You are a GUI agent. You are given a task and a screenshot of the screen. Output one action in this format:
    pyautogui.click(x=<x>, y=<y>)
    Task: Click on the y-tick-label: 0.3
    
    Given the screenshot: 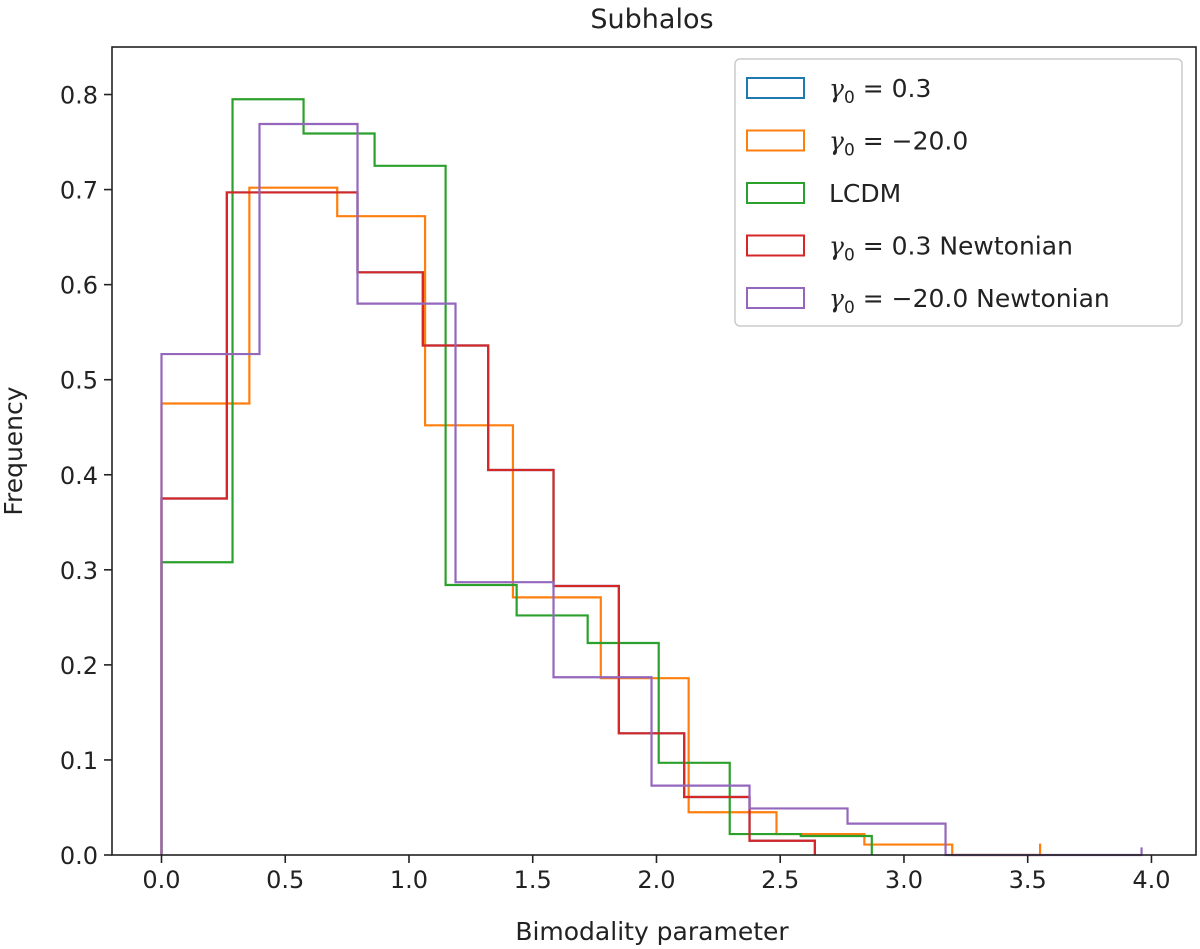 What is the action you would take?
    pyautogui.click(x=79, y=571)
    